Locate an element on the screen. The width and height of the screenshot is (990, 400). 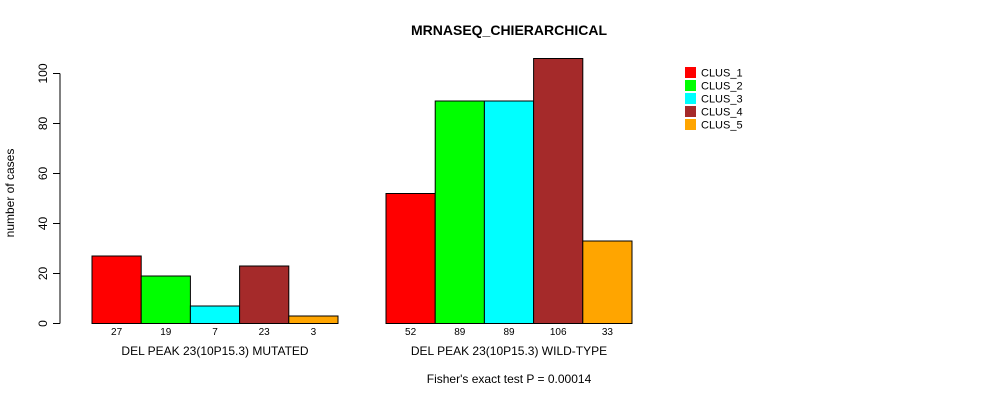
y-tick-label: 60 is located at coordinates (43, 174).